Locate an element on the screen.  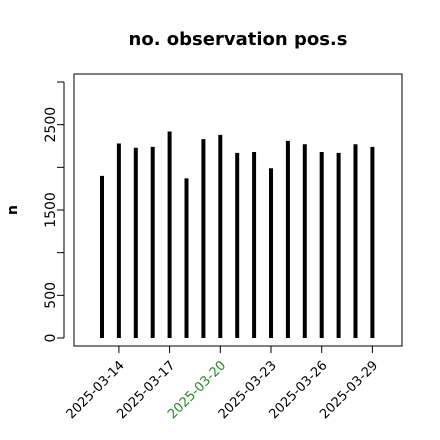
y-tick-label: 500 is located at coordinates (51, 295).